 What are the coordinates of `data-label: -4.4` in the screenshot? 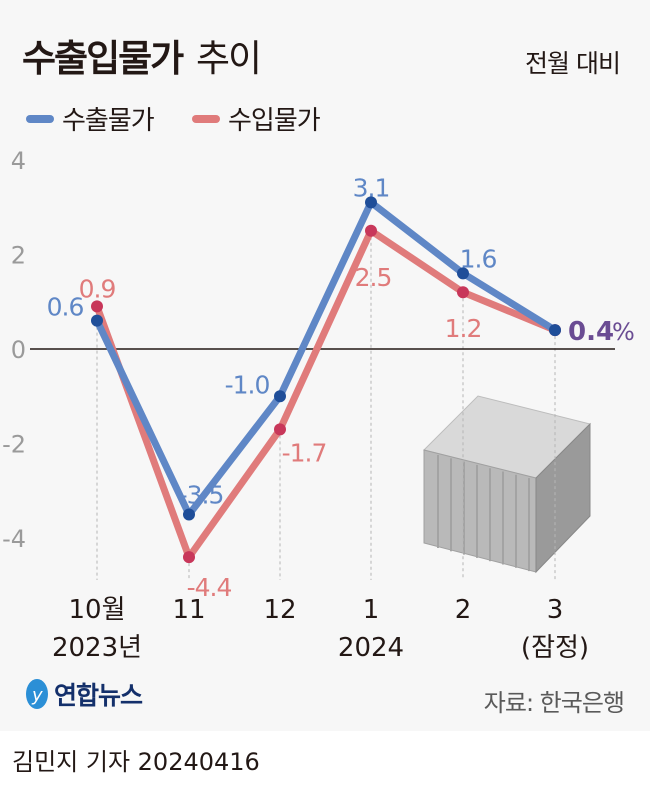 It's located at (209, 587).